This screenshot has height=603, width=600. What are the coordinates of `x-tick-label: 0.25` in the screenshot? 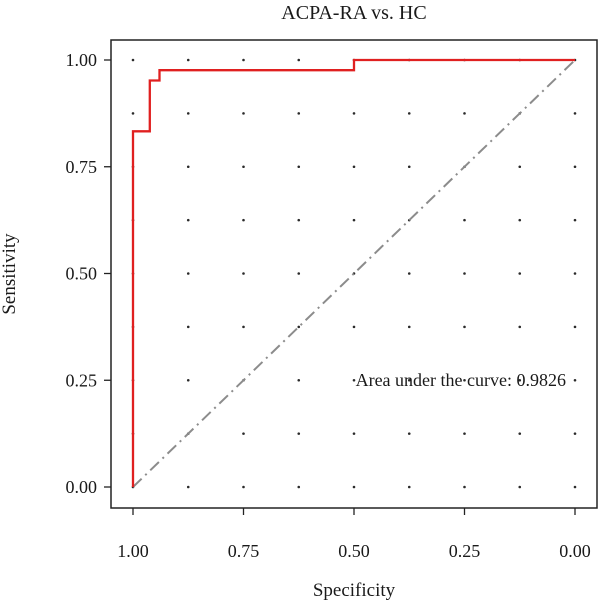 It's located at (465, 551).